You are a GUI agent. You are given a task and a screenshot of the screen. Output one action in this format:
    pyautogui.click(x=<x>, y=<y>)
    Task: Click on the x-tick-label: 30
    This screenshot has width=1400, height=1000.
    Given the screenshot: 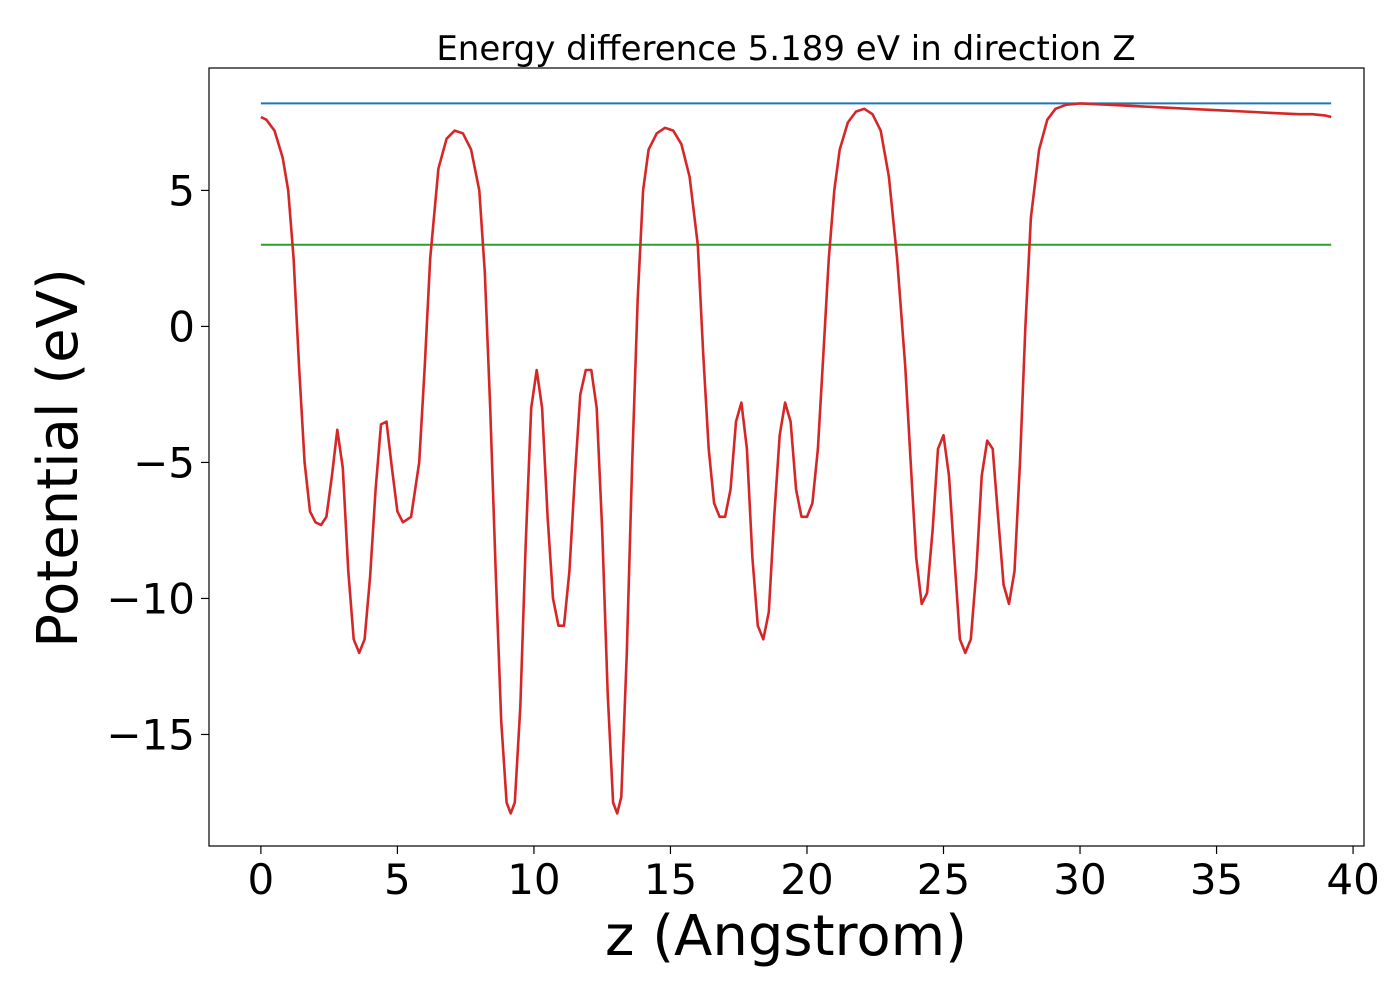 What is the action you would take?
    pyautogui.click(x=1079, y=879)
    